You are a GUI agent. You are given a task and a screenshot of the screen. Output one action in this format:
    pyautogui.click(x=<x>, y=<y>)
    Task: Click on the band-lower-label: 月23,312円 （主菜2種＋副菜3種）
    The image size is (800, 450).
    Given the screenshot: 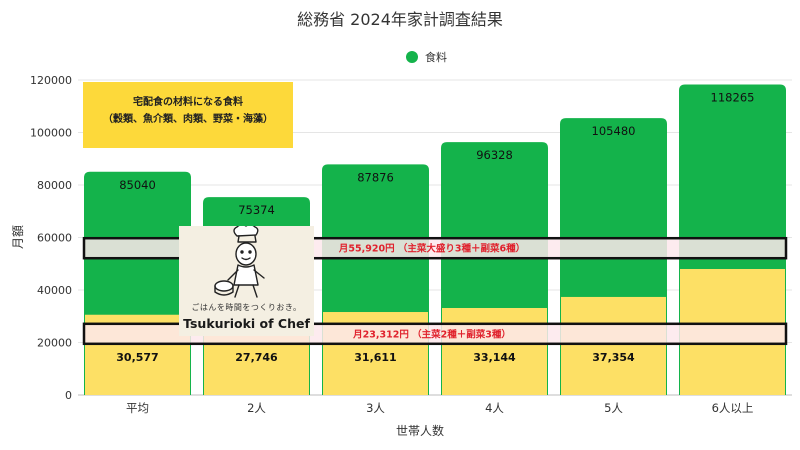 What is the action you would take?
    pyautogui.click(x=431, y=334)
    